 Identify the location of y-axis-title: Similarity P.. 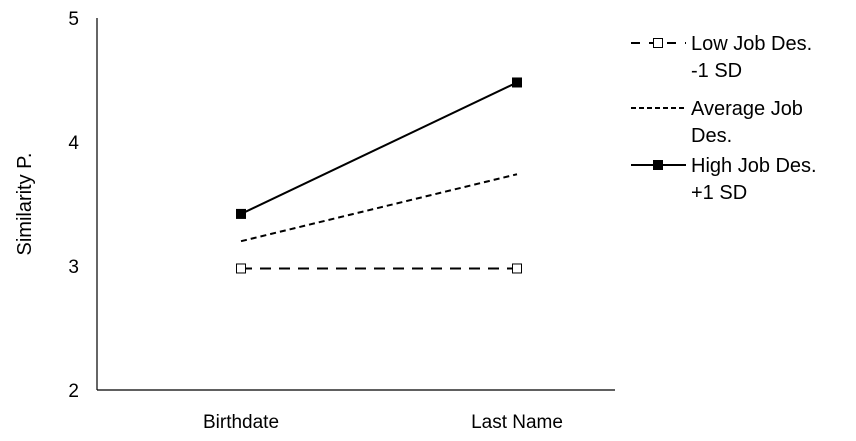
(25, 204).